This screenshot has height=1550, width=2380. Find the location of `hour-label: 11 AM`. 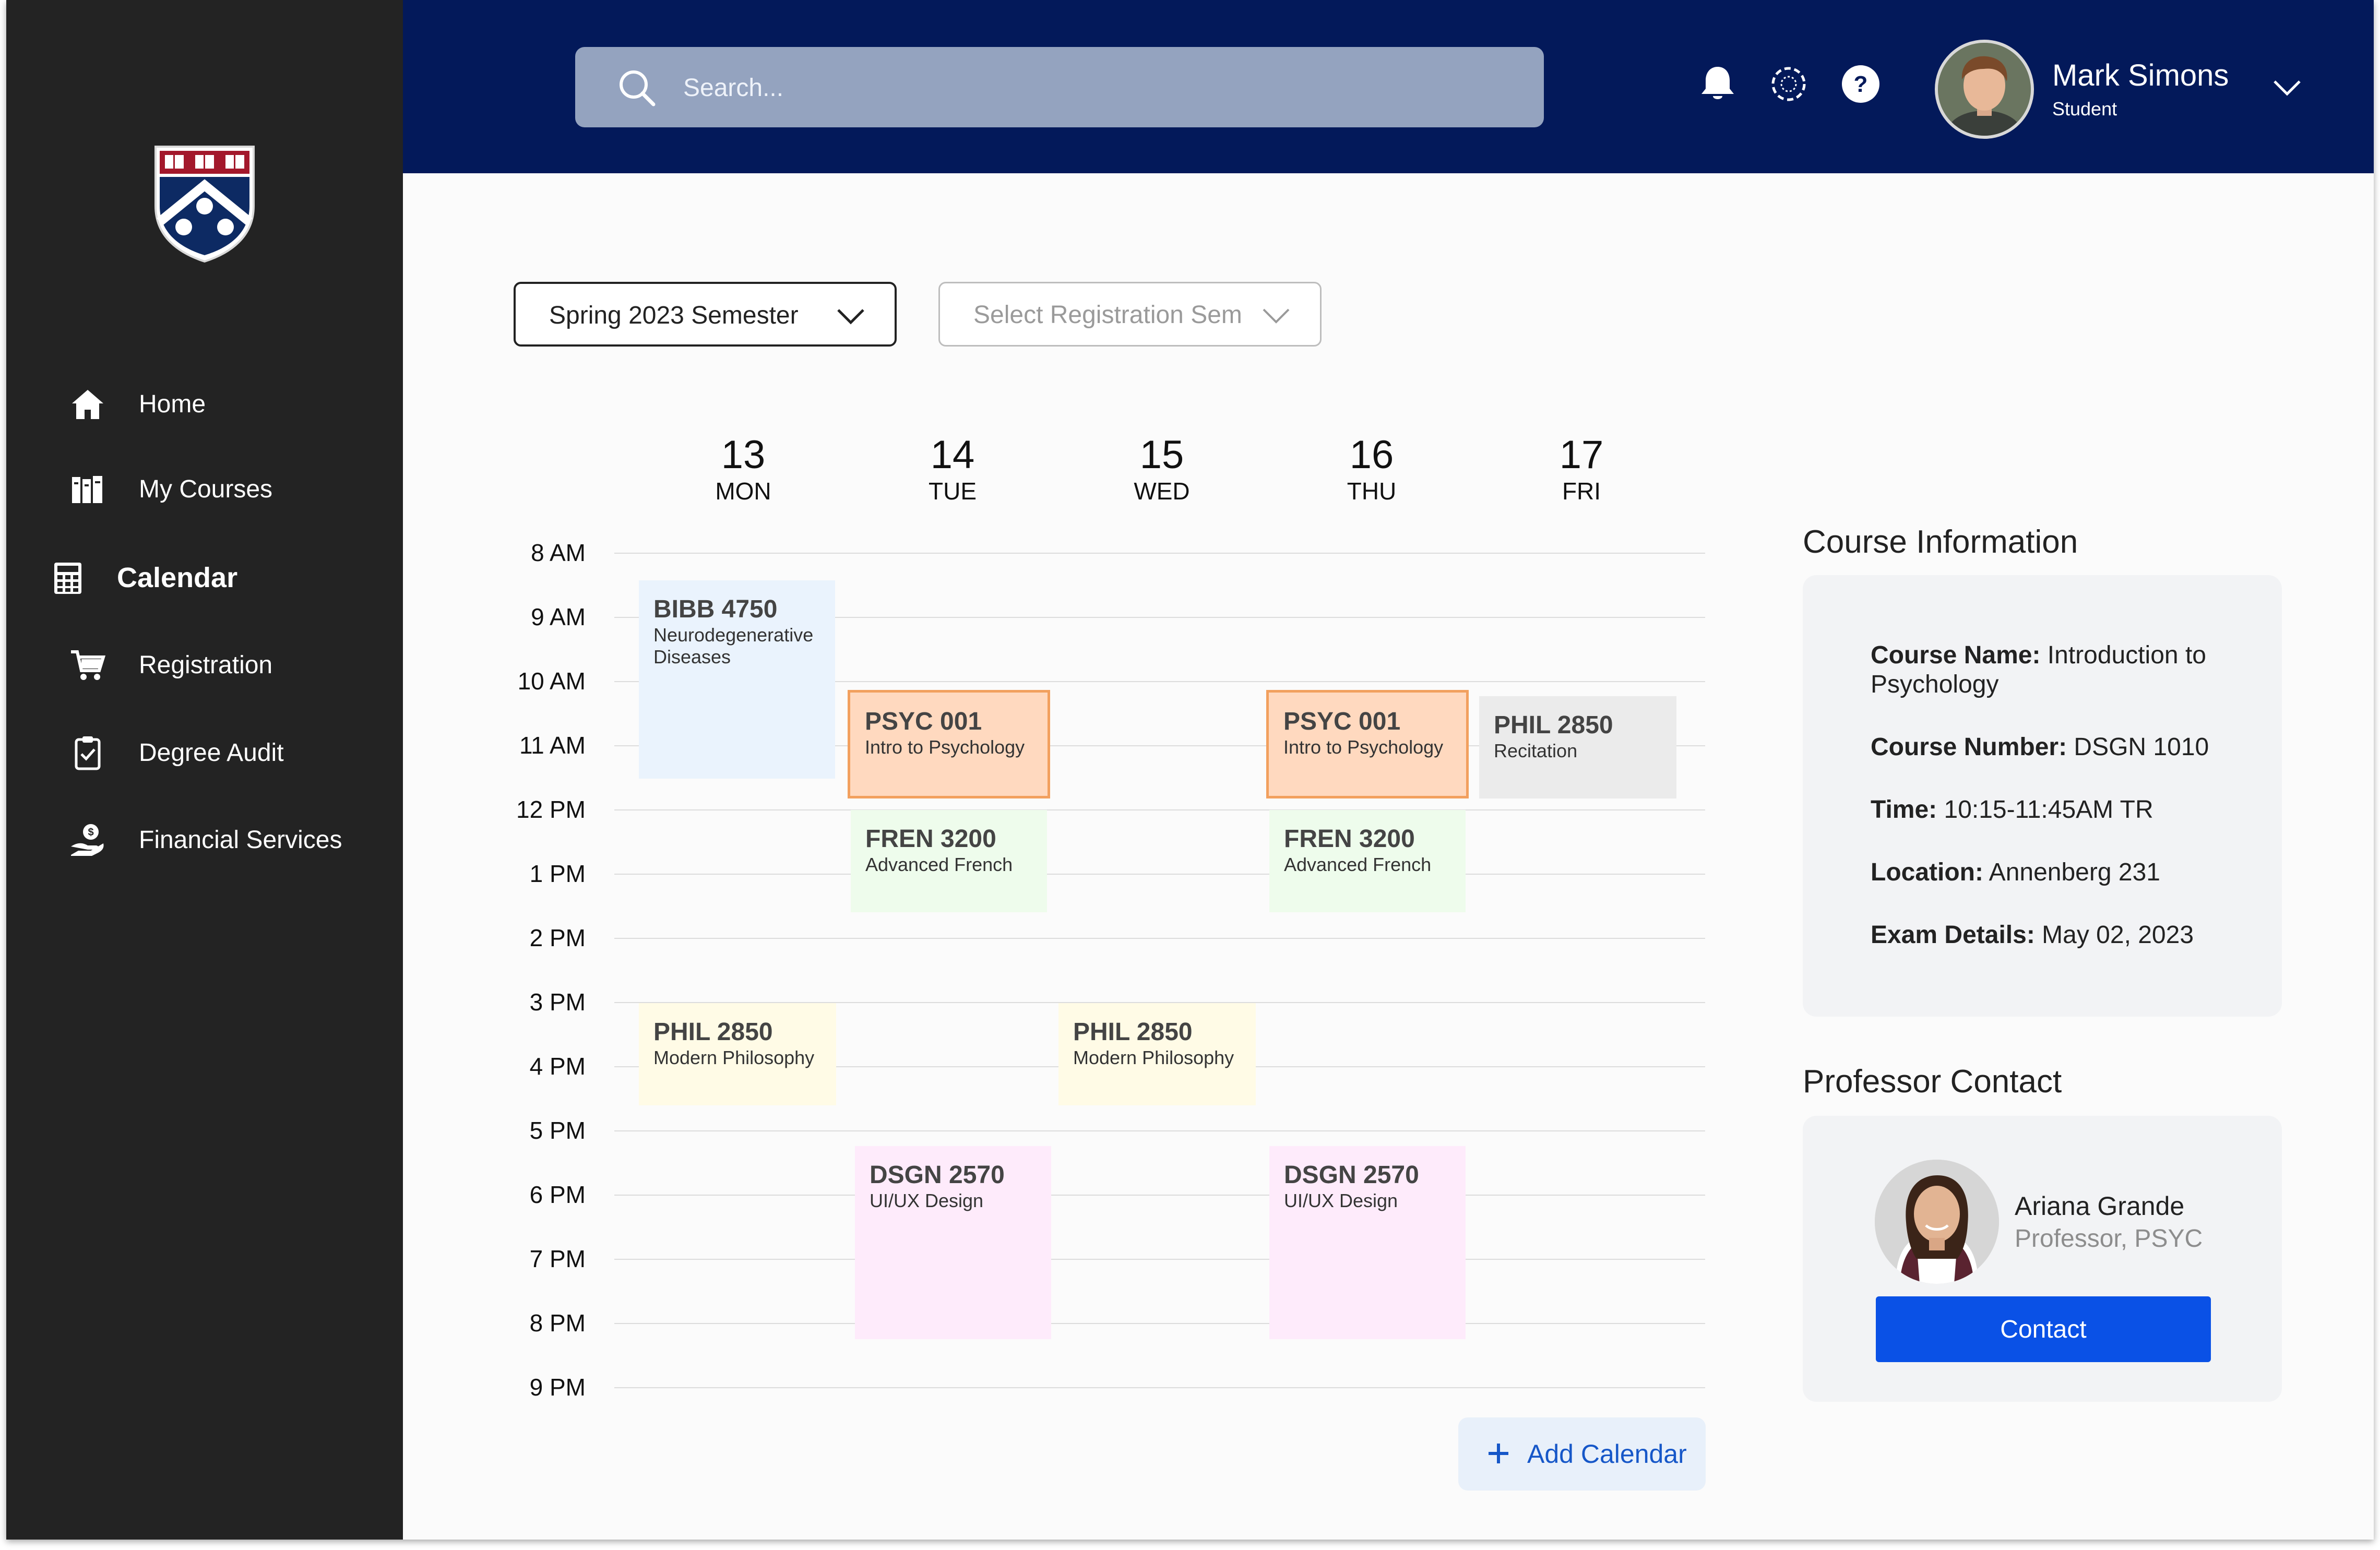

hour-label: 11 AM is located at coordinates (552, 745).